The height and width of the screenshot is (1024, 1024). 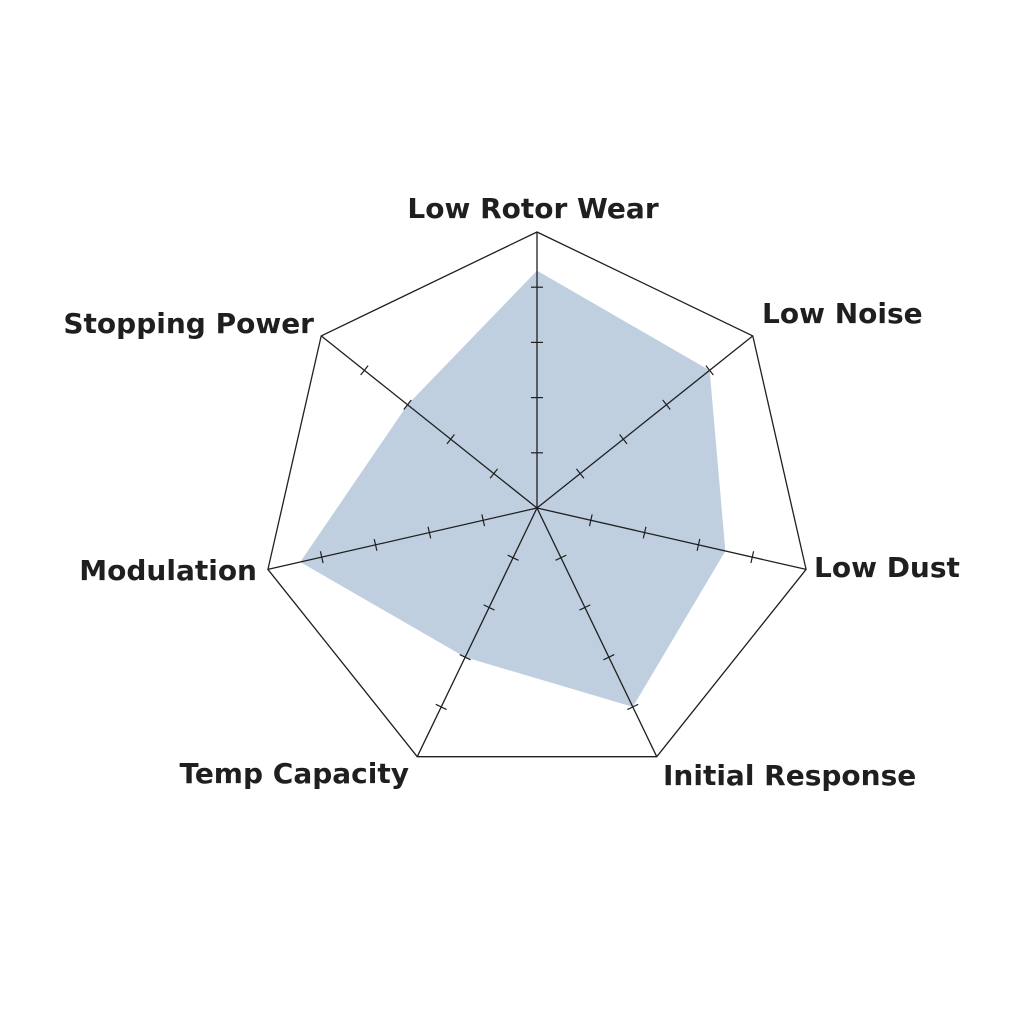 I want to click on axis-label: Low Rotor Wear, so click(x=532, y=208).